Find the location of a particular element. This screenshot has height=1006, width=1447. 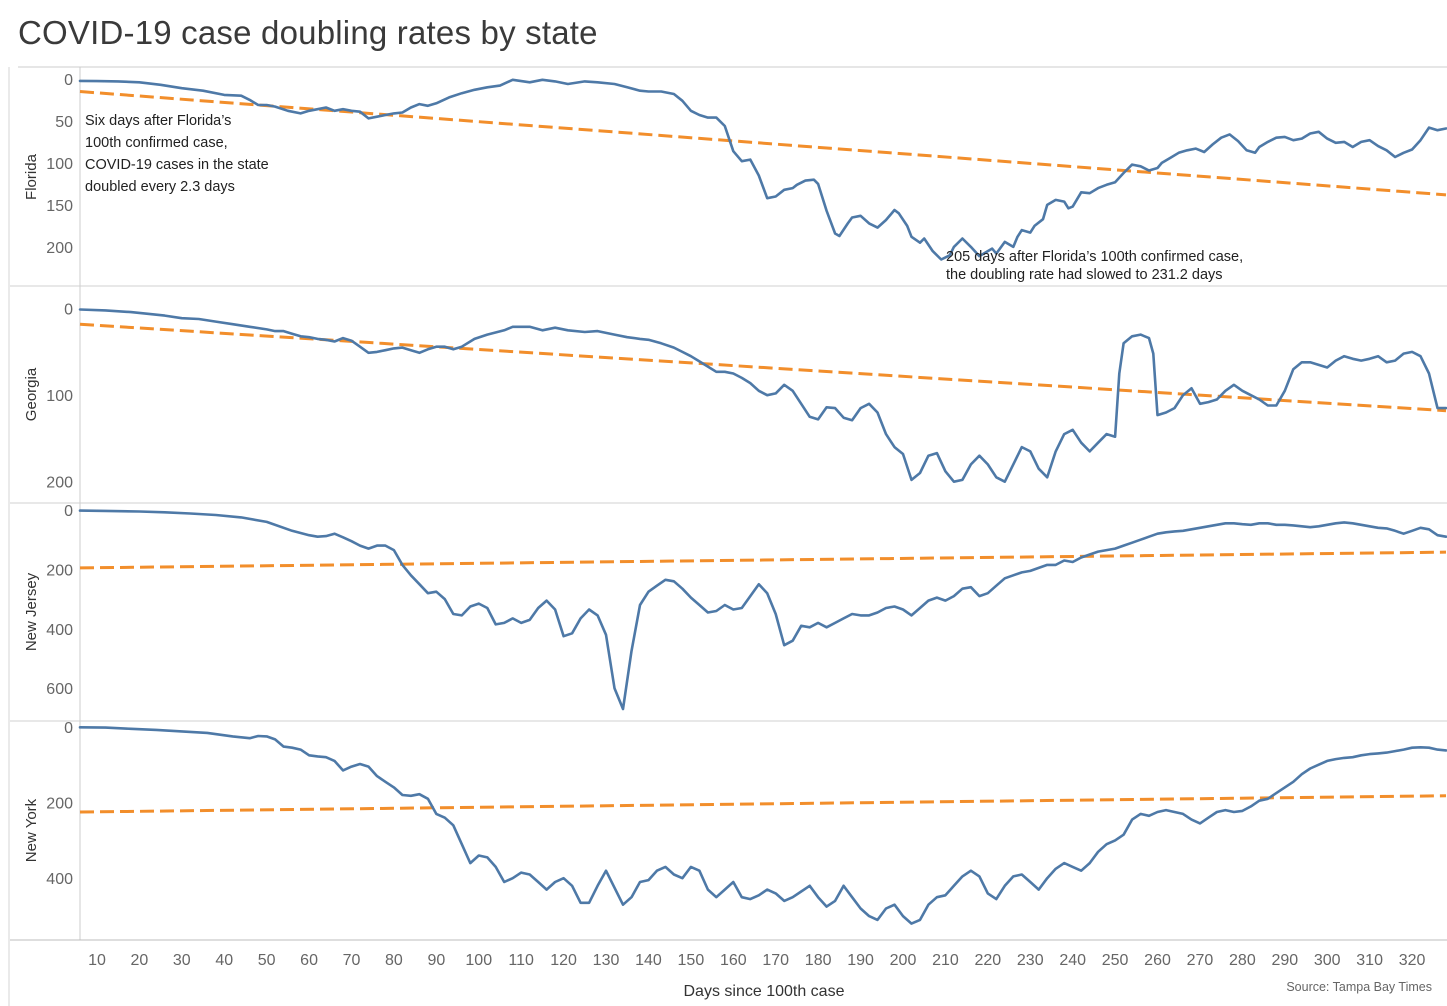

x-tick-label: 30 is located at coordinates (182, 960).